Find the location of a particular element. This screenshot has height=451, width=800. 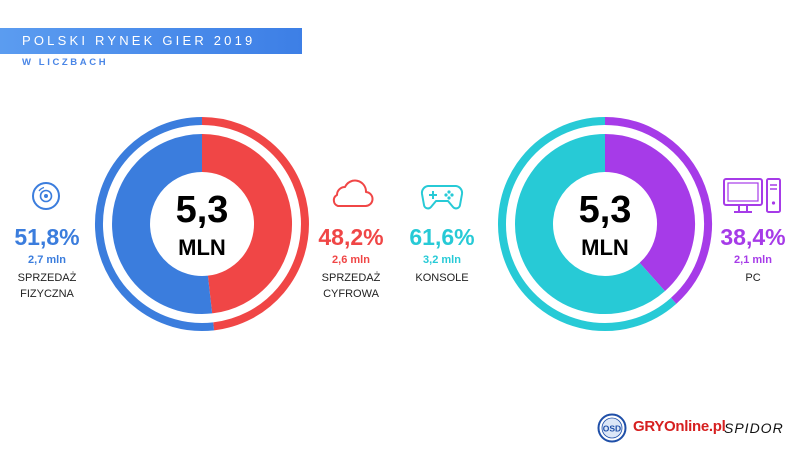

osd-logo: OSD is located at coordinates (612, 428).